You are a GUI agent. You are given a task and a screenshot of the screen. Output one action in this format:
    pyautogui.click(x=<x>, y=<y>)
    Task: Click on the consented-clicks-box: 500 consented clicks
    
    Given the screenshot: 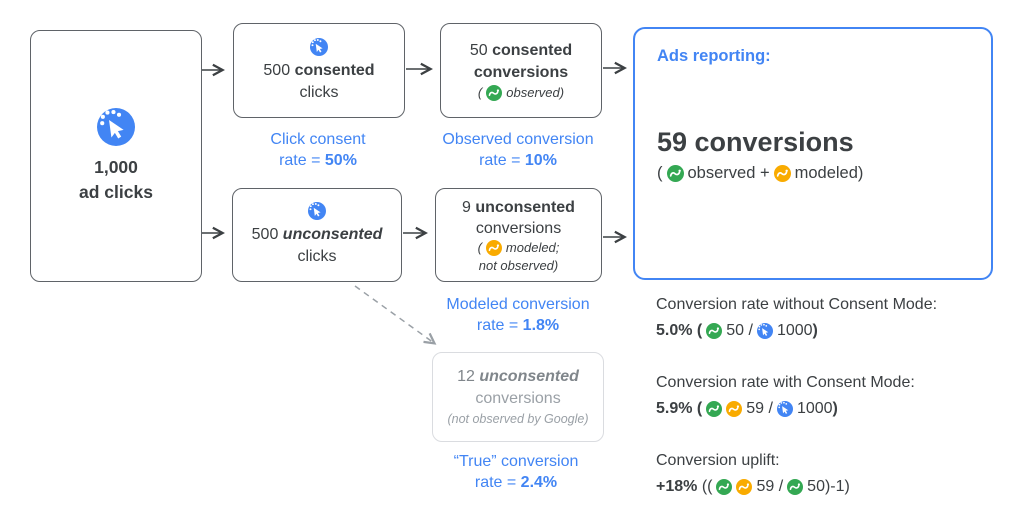 What is the action you would take?
    pyautogui.click(x=319, y=70)
    